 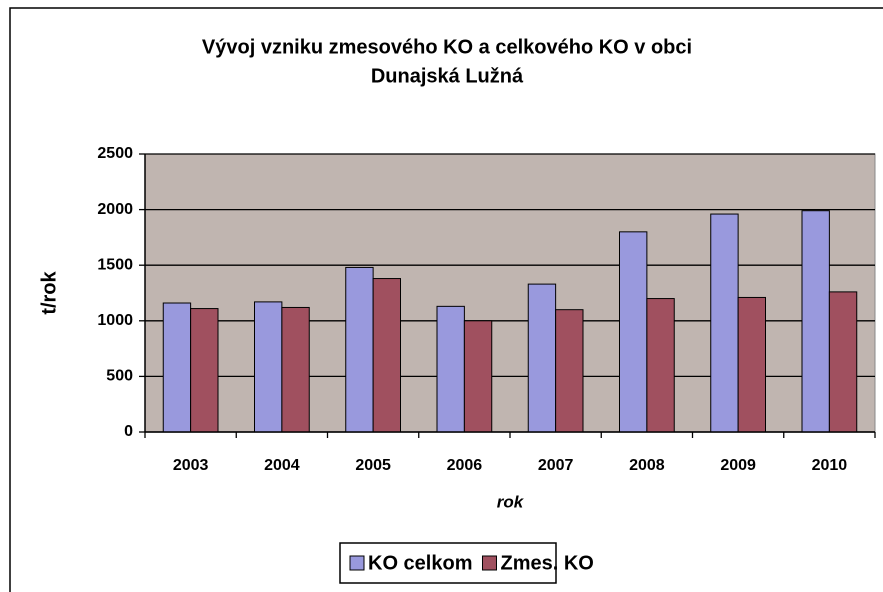 I want to click on legend-label: KO celkom, so click(x=420, y=563).